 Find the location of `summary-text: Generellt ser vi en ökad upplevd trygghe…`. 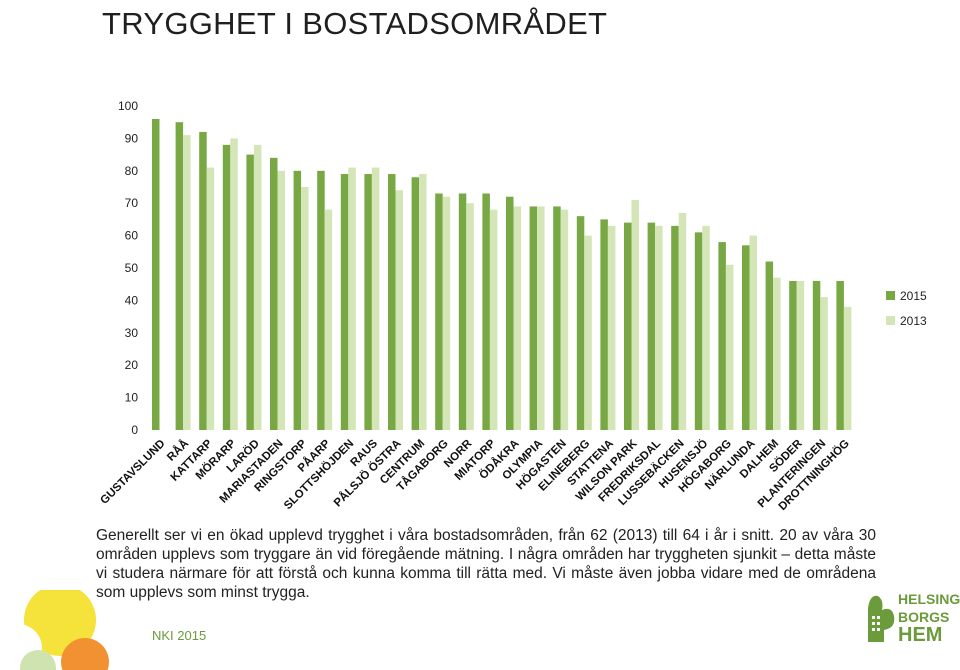

summary-text: Generellt ser vi en ökad upplevd trygghe… is located at coordinates (486, 564).